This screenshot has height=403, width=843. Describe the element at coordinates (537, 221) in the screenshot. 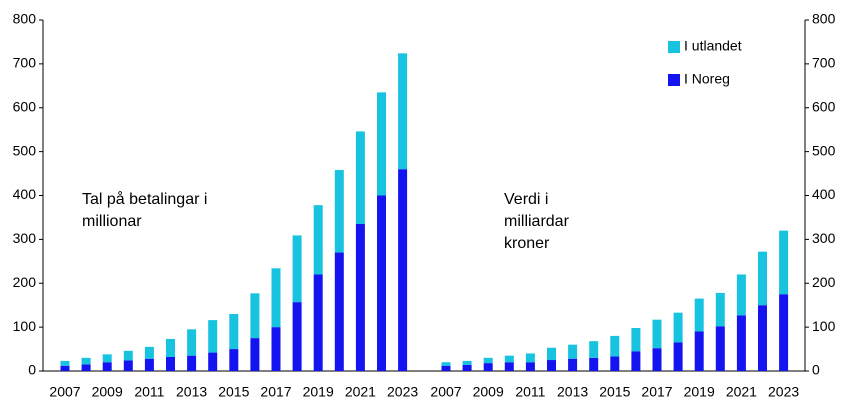

I see `annotation: milliardar` at that location.